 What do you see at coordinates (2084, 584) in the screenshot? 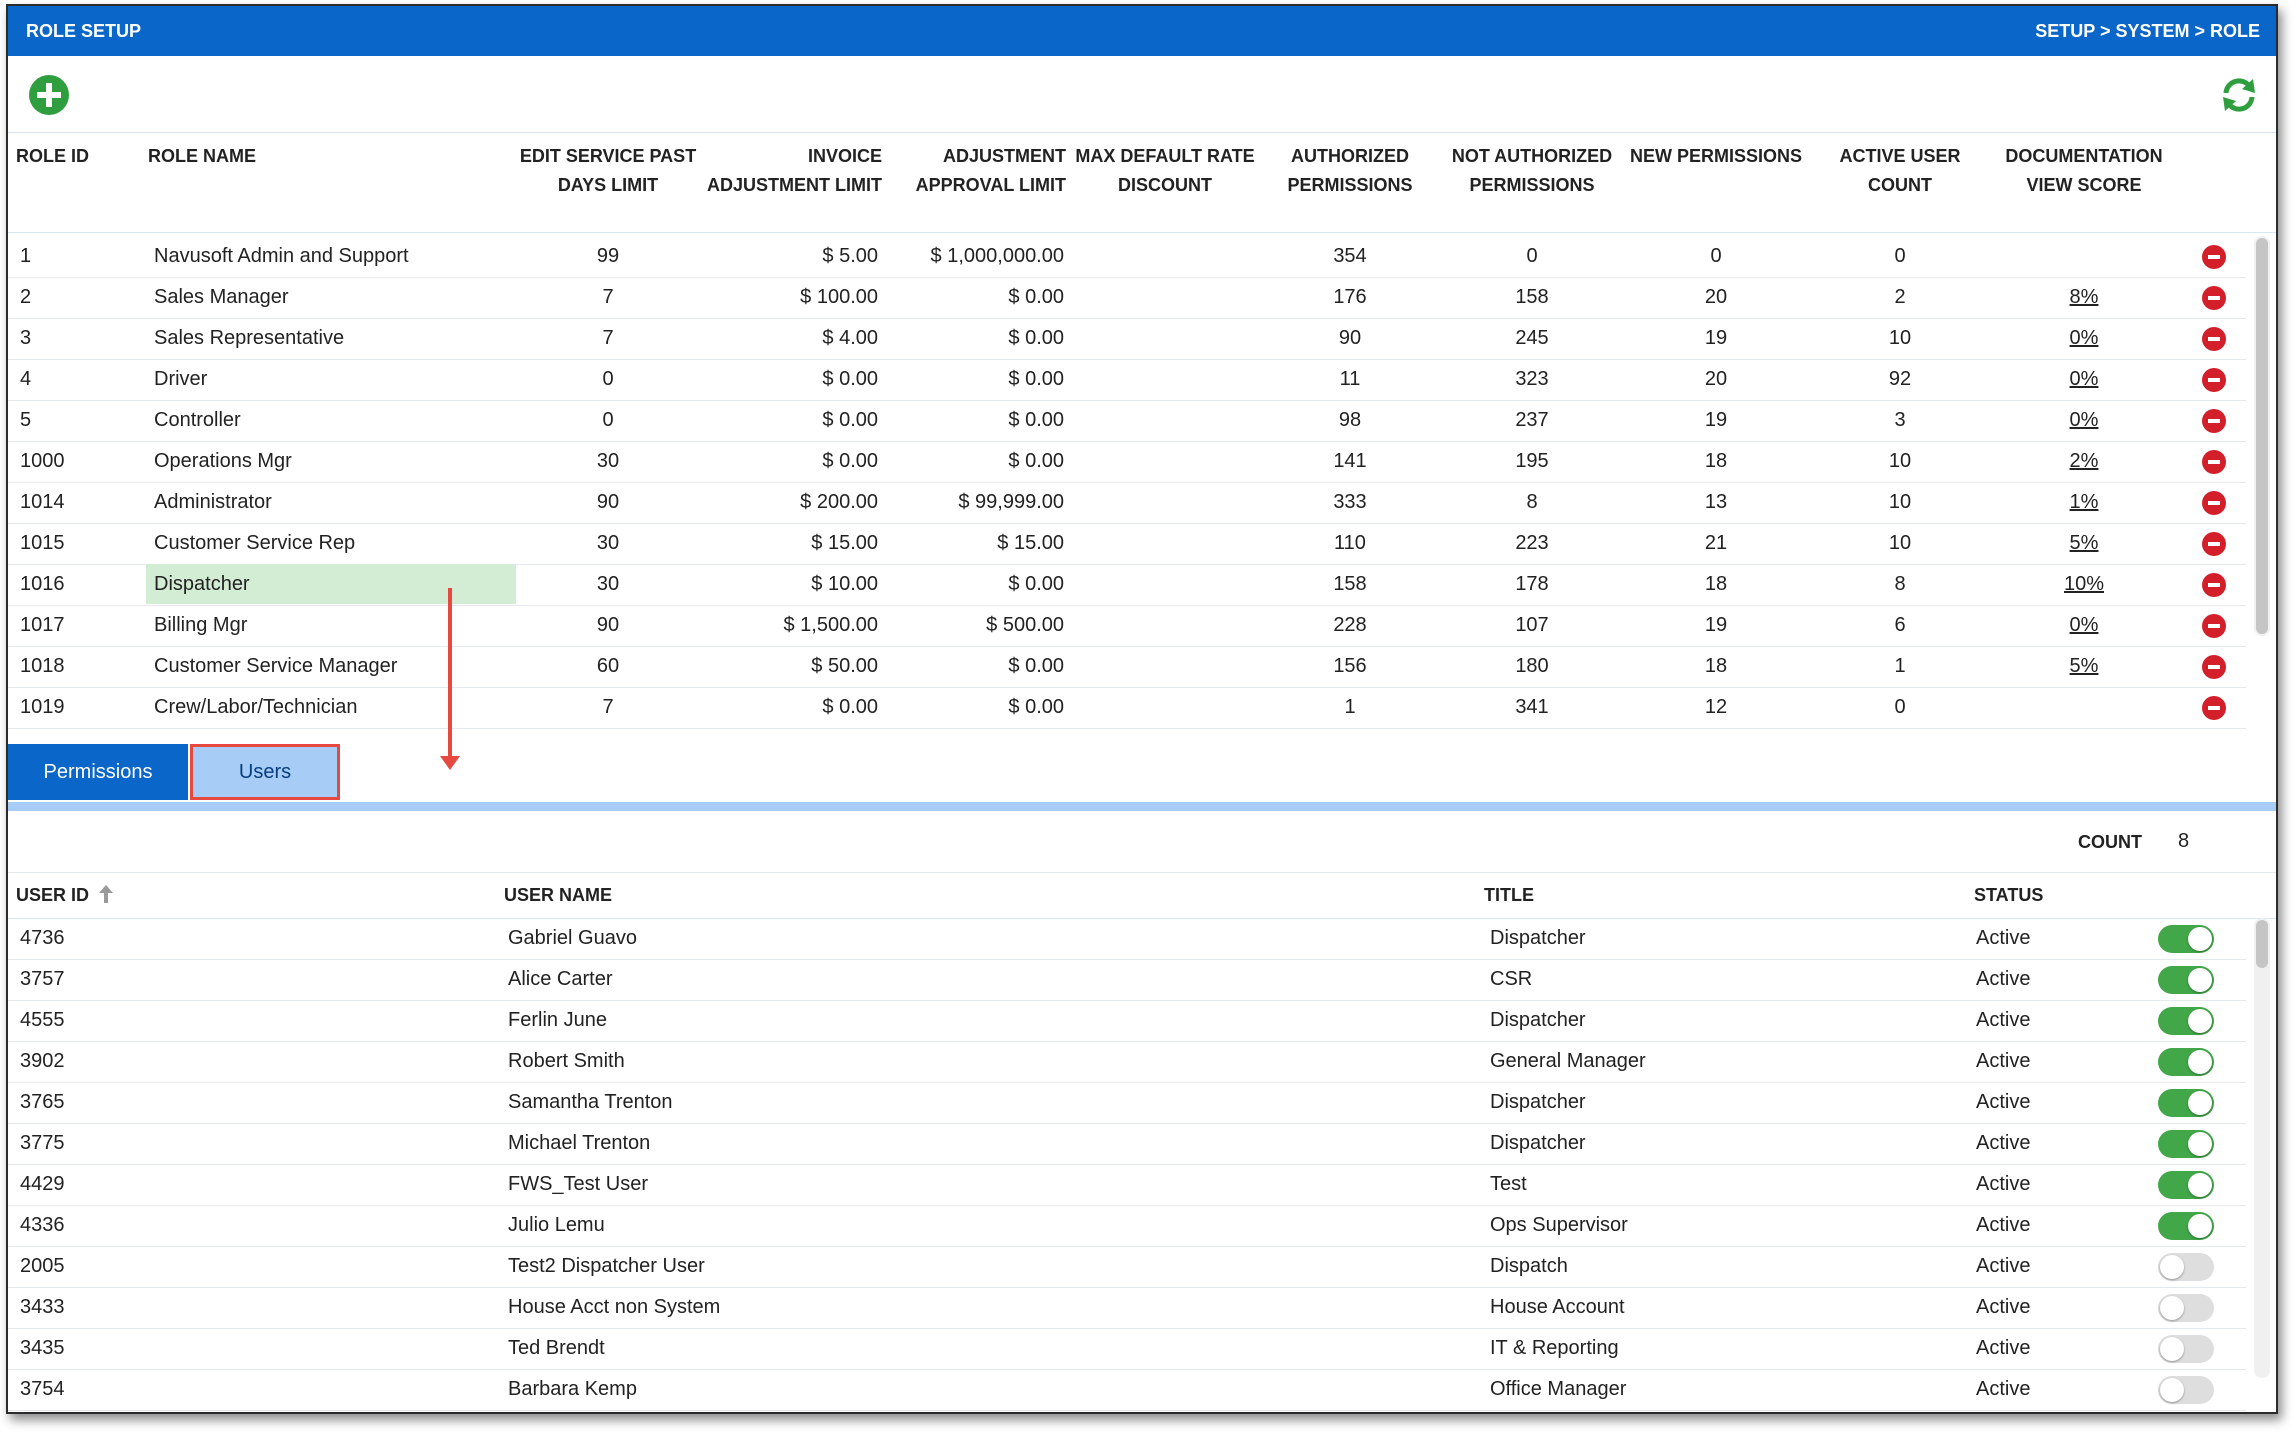
I see `doc-score-link: 10%` at bounding box center [2084, 584].